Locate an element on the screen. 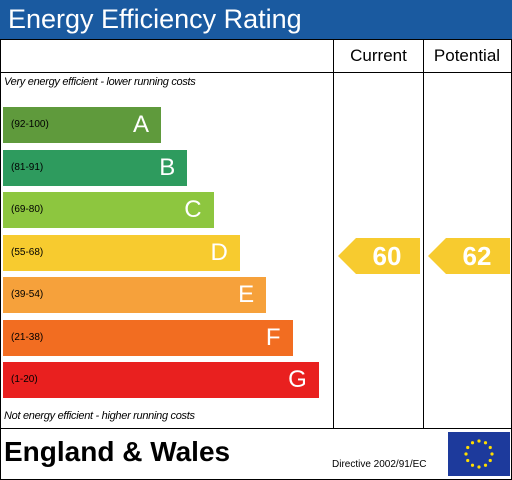 This screenshot has width=512, height=480. header-bar: Energy Efficiency Rating is located at coordinates (256, 19).